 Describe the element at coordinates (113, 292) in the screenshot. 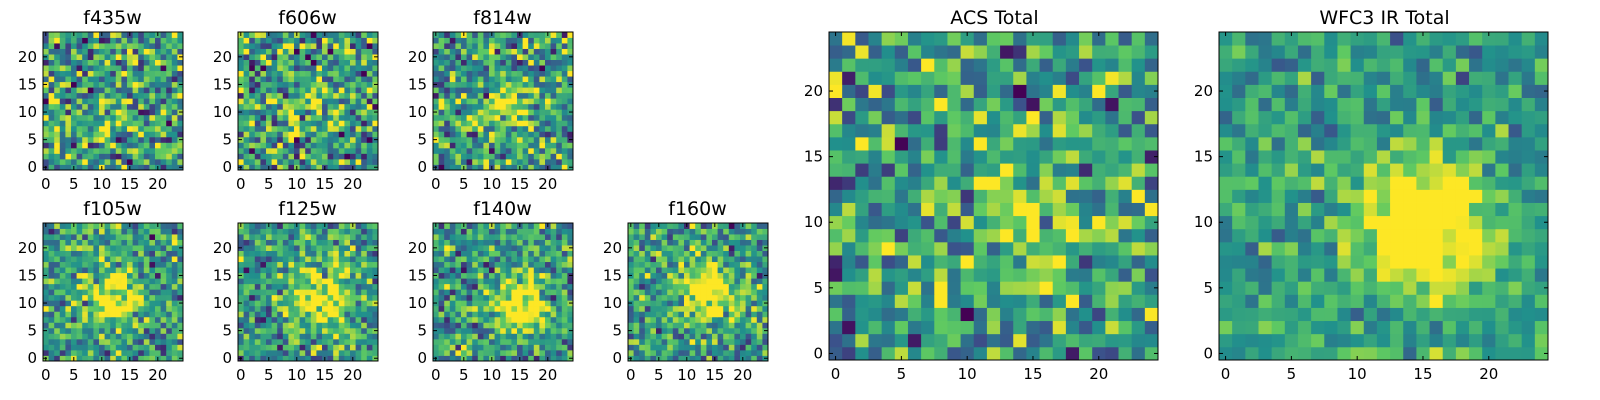

I see `axes-frame` at that location.